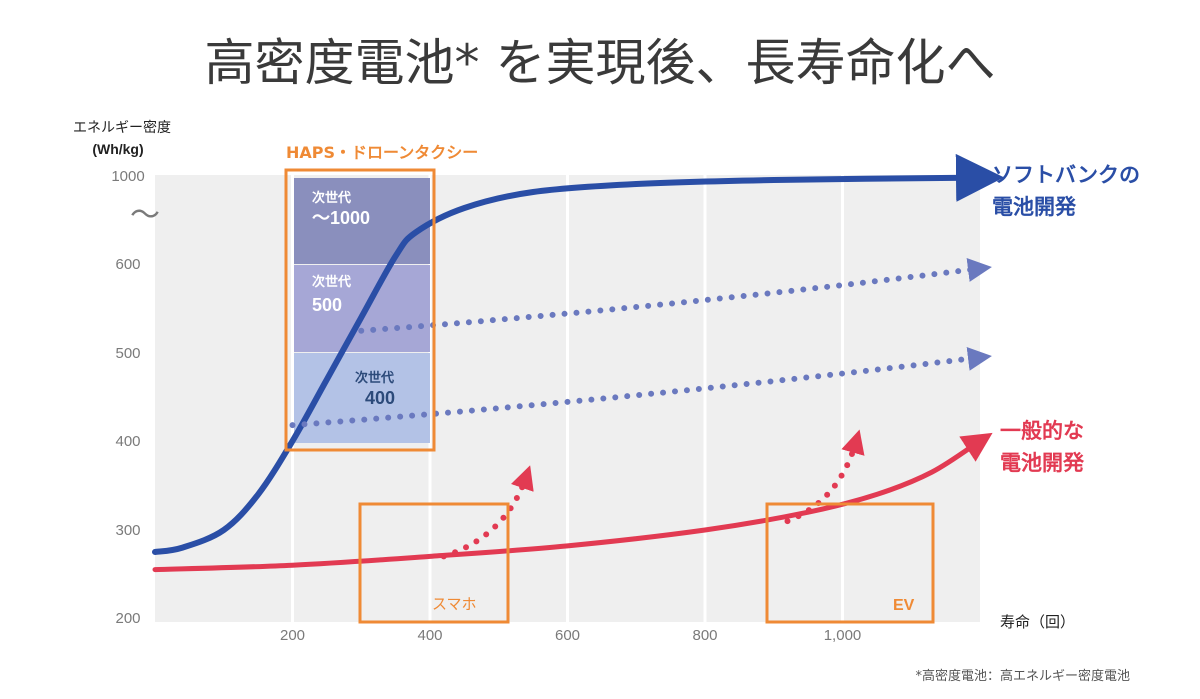 The height and width of the screenshot is (699, 1200). What do you see at coordinates (1042, 463) in the screenshot?
I see `general-series-label-line2: 電池開発` at bounding box center [1042, 463].